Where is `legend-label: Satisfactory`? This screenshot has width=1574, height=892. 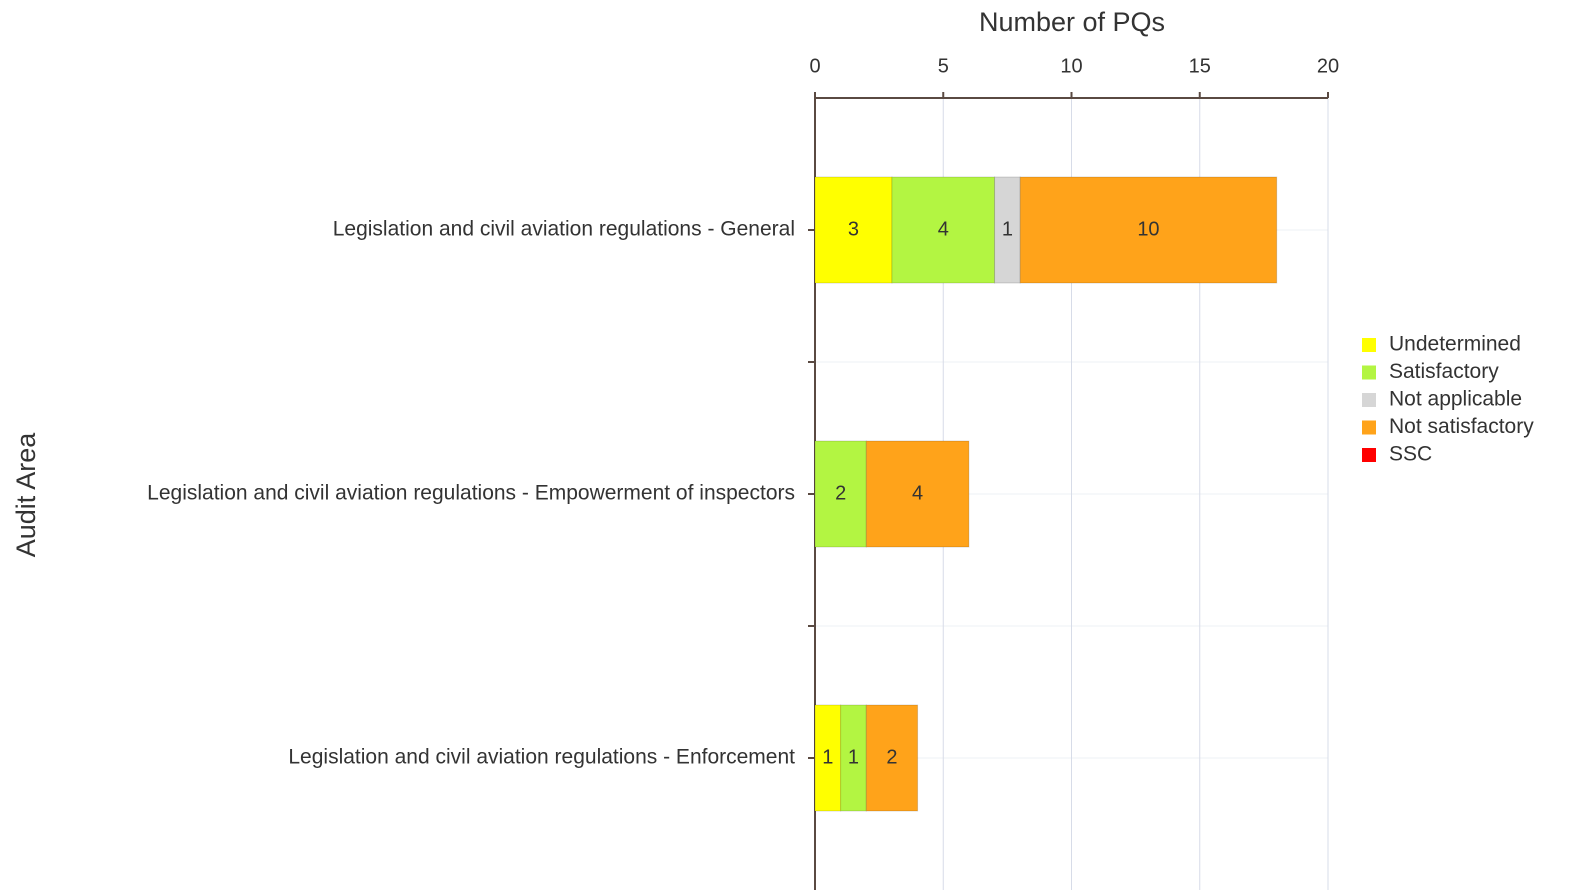 legend-label: Satisfactory is located at coordinates (1444, 371).